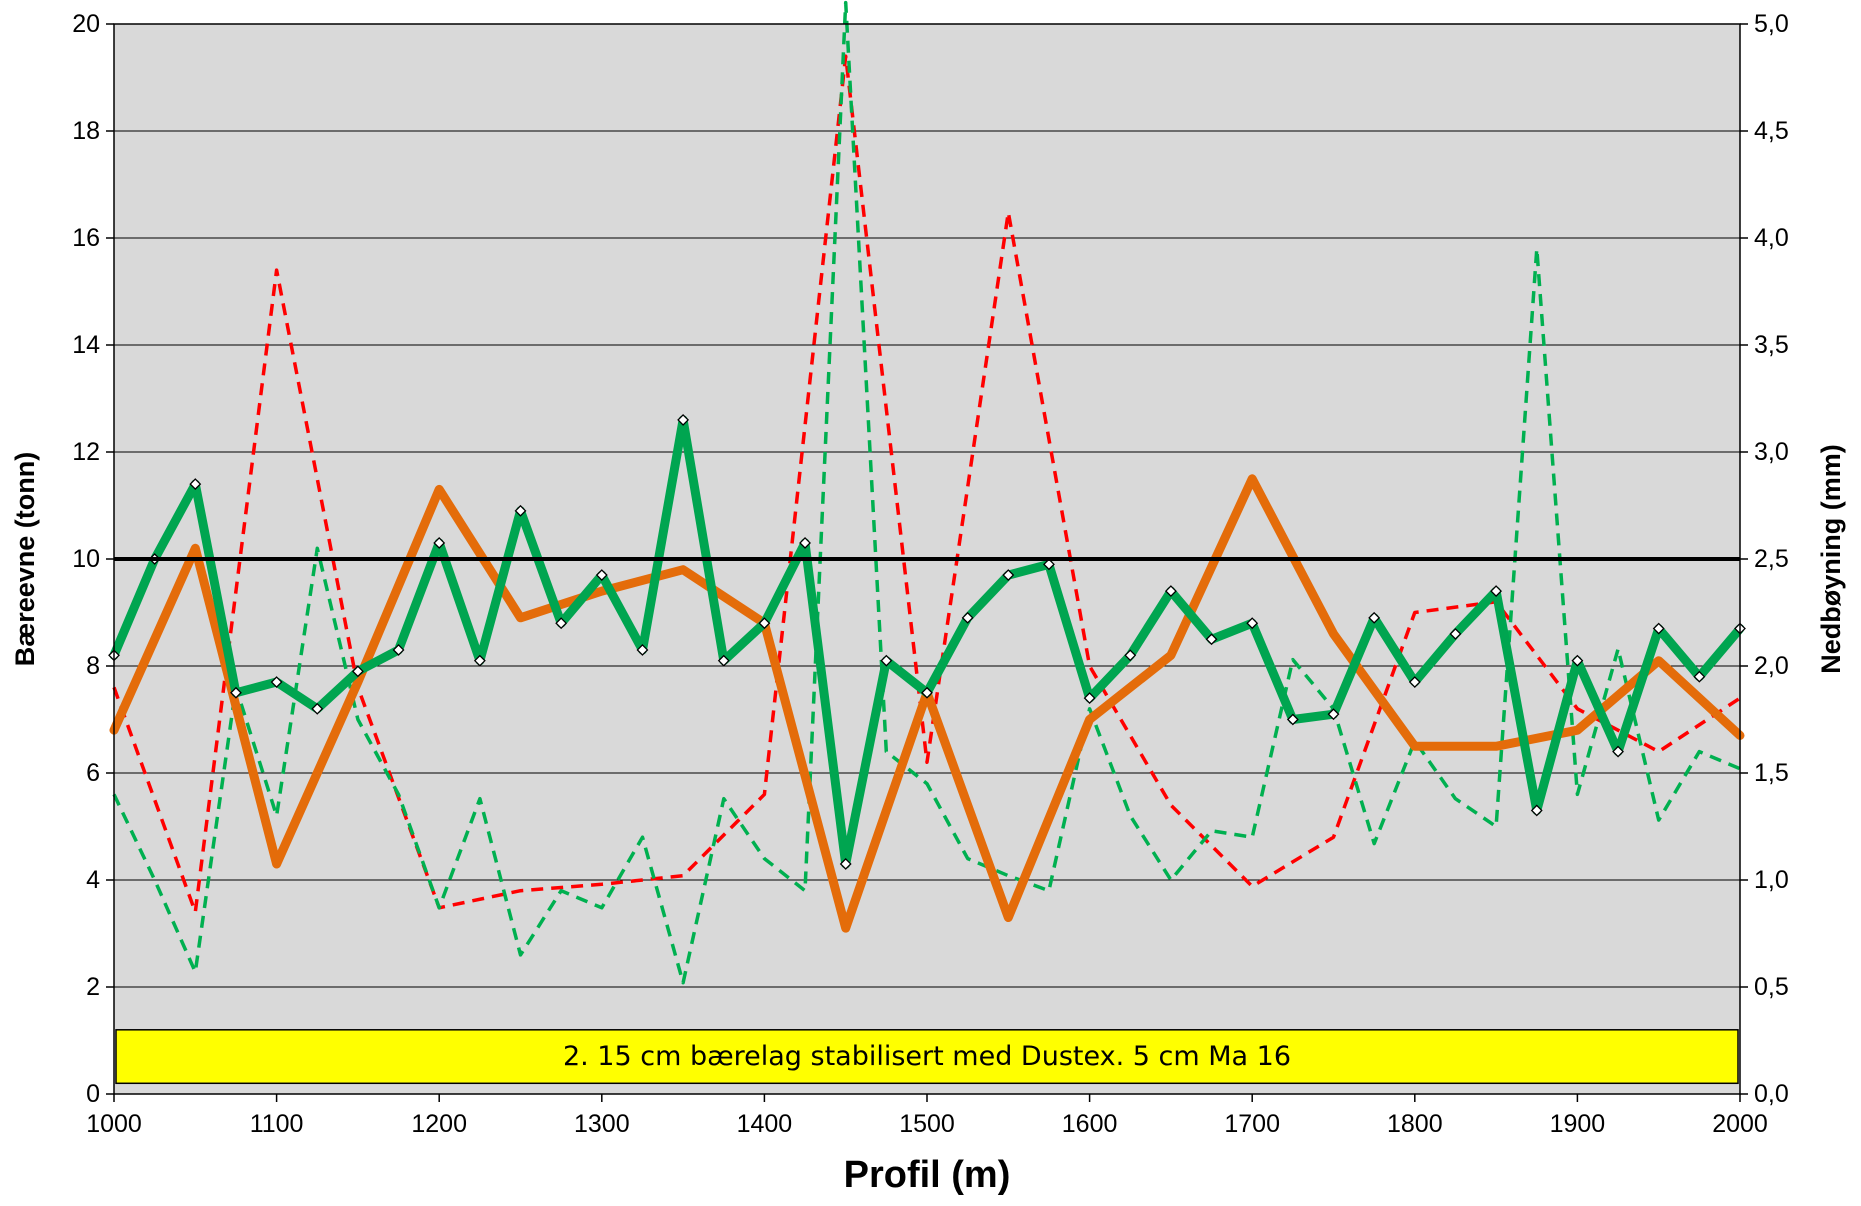 The height and width of the screenshot is (1206, 1861). Describe the element at coordinates (1831, 559) in the screenshot. I see `y2-axis-title: Nedbøyning (mm)` at that location.